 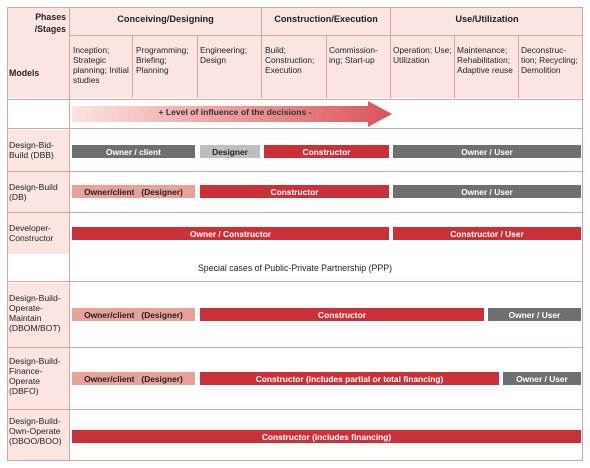 What do you see at coordinates (133, 314) in the screenshot?
I see `bar-dbom-owner-designer: Owner/client (Designer)` at bounding box center [133, 314].